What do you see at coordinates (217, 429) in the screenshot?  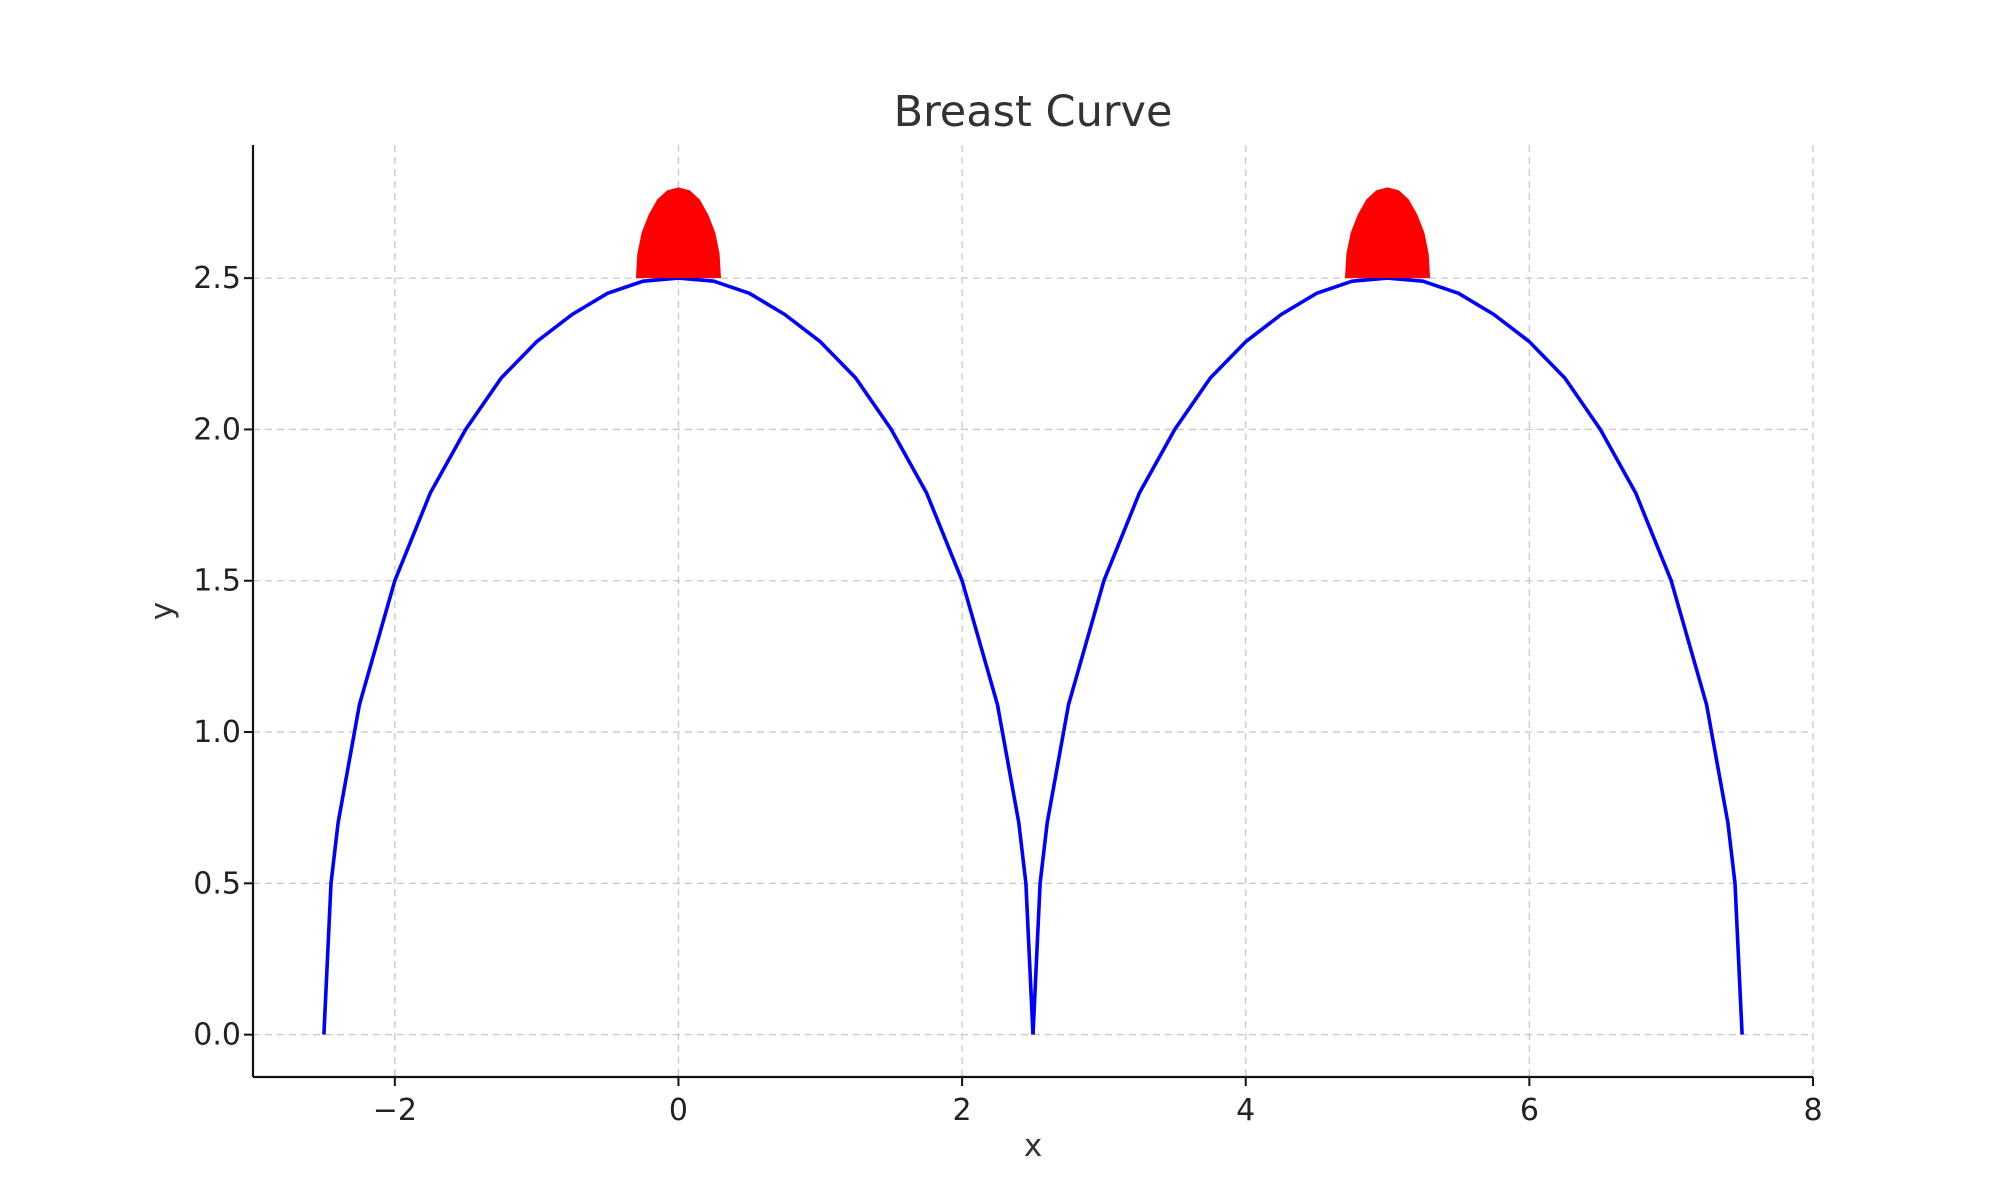 I see `y-tick-label: 2.0` at bounding box center [217, 429].